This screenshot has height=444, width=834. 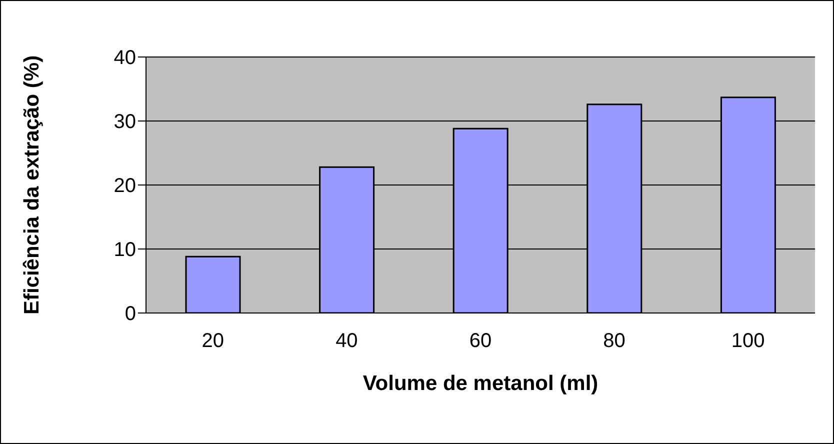 What do you see at coordinates (130, 314) in the screenshot?
I see `y-tick-label: 0` at bounding box center [130, 314].